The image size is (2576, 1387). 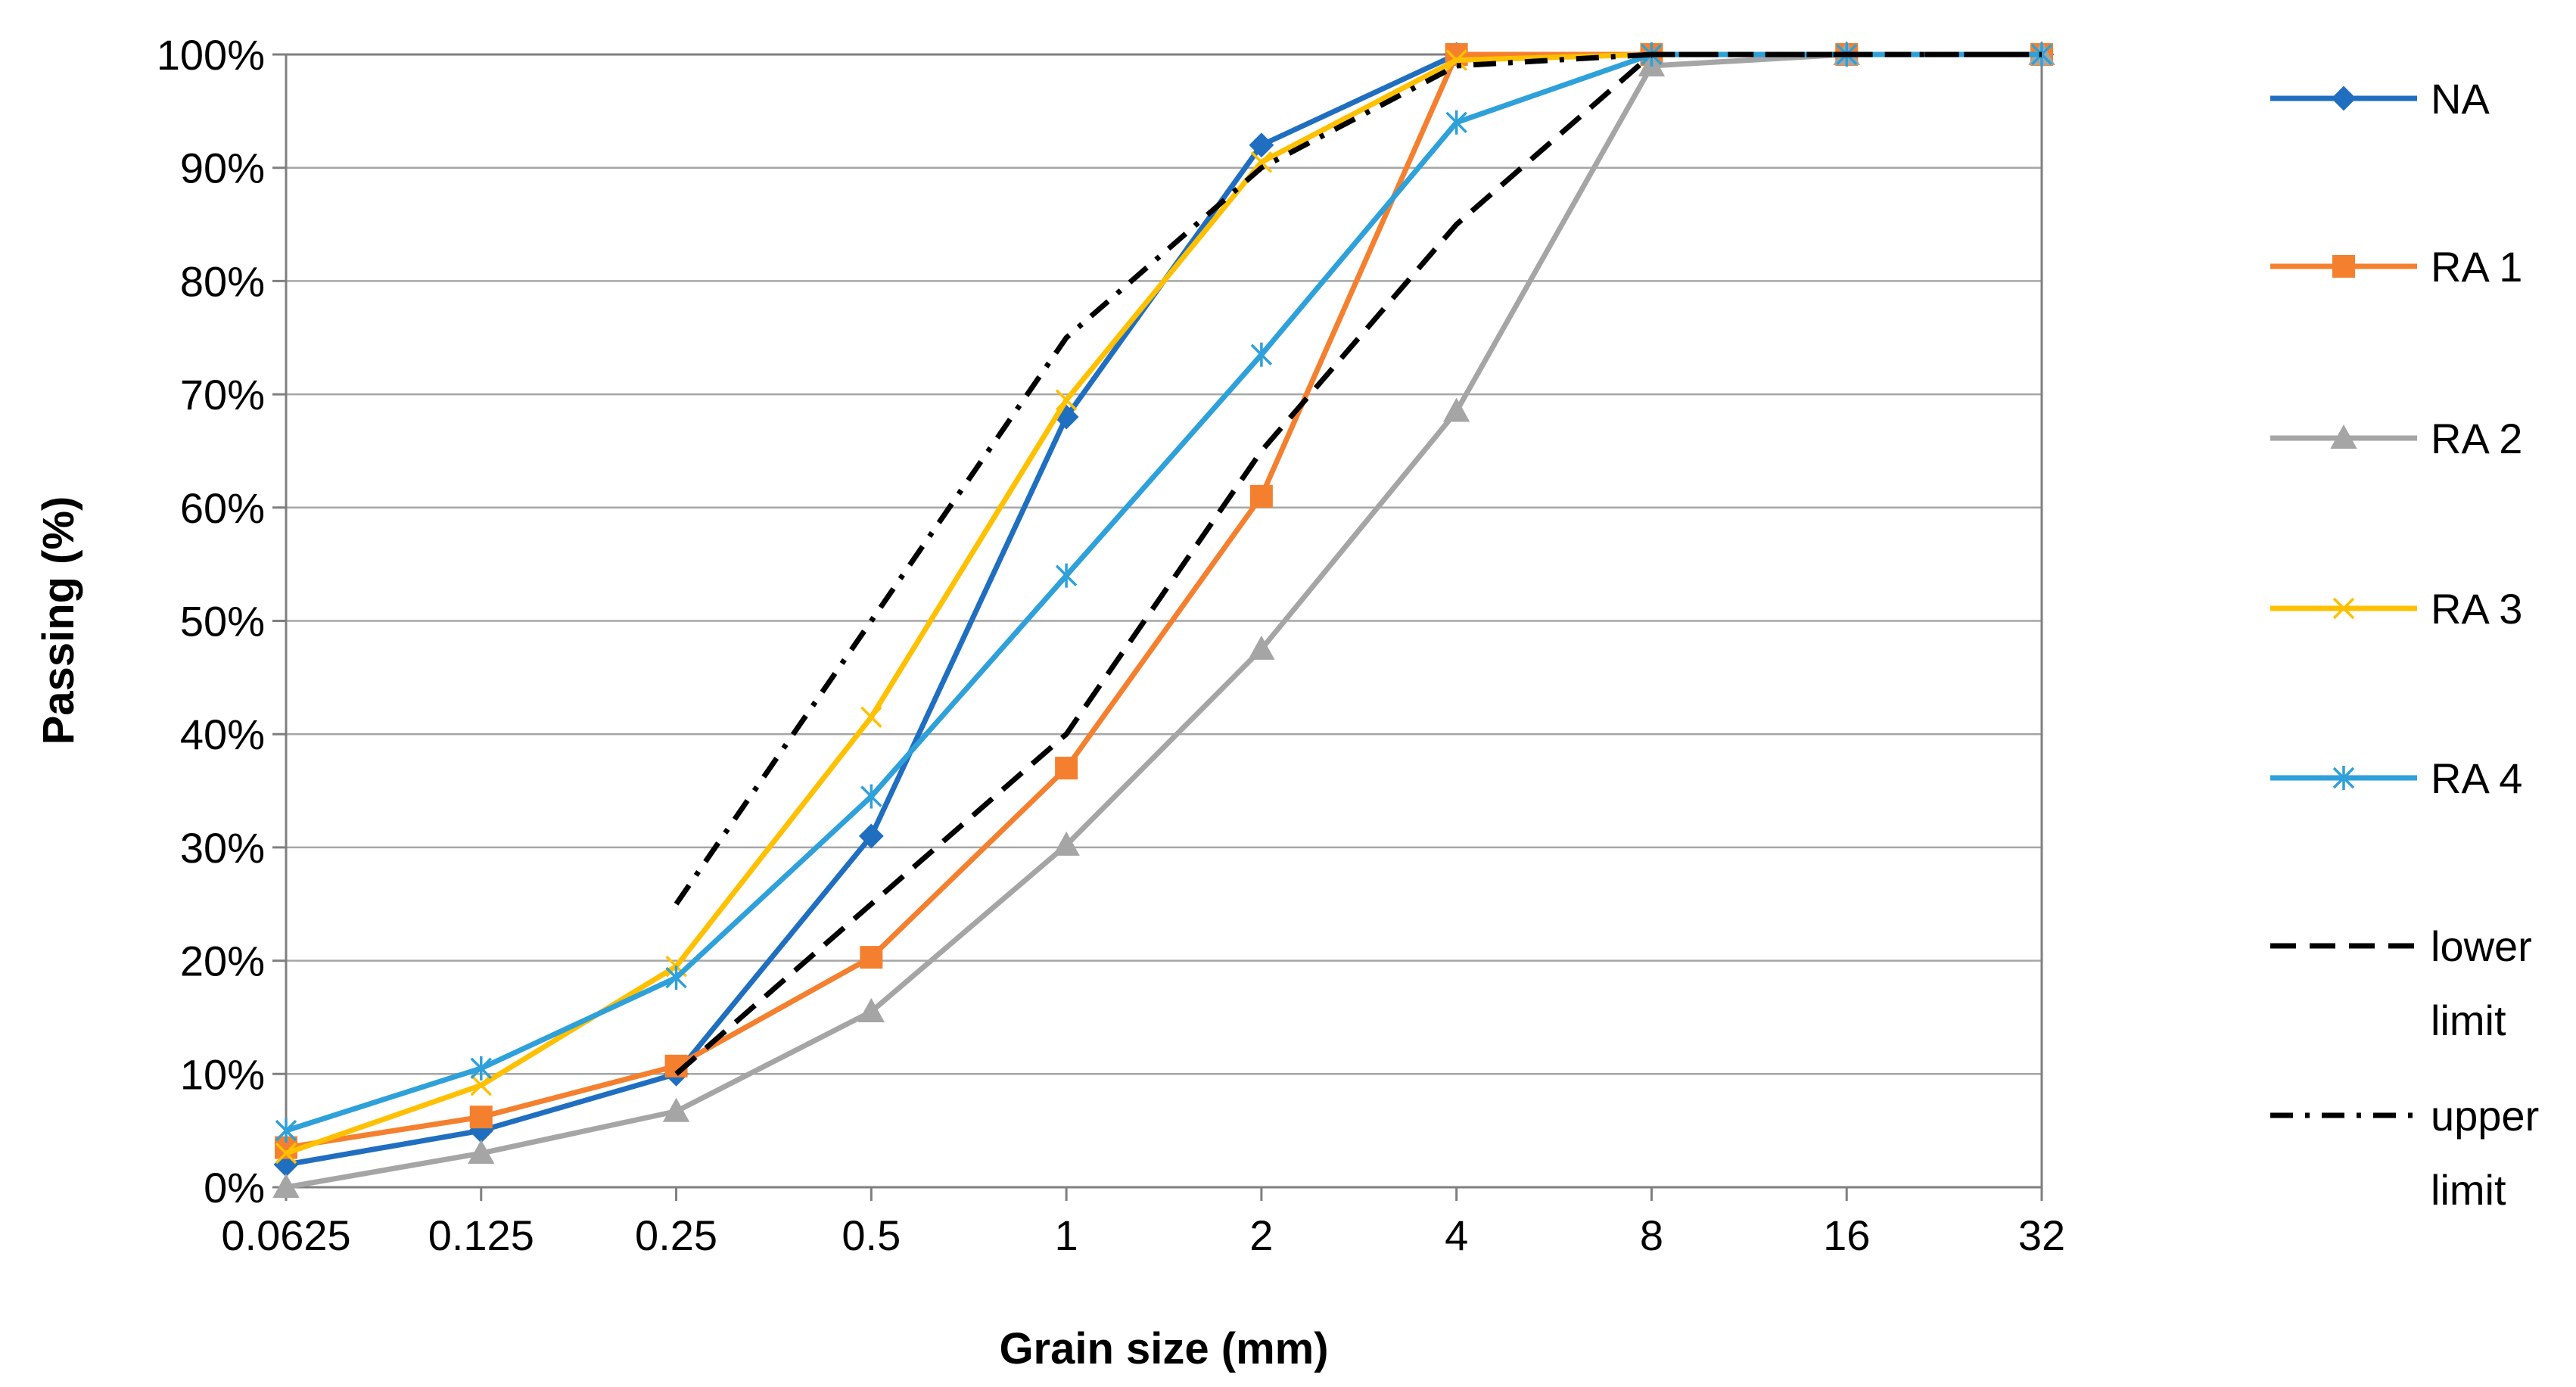 I want to click on legend-entry-ra-3: RA 3, so click(x=2396, y=609).